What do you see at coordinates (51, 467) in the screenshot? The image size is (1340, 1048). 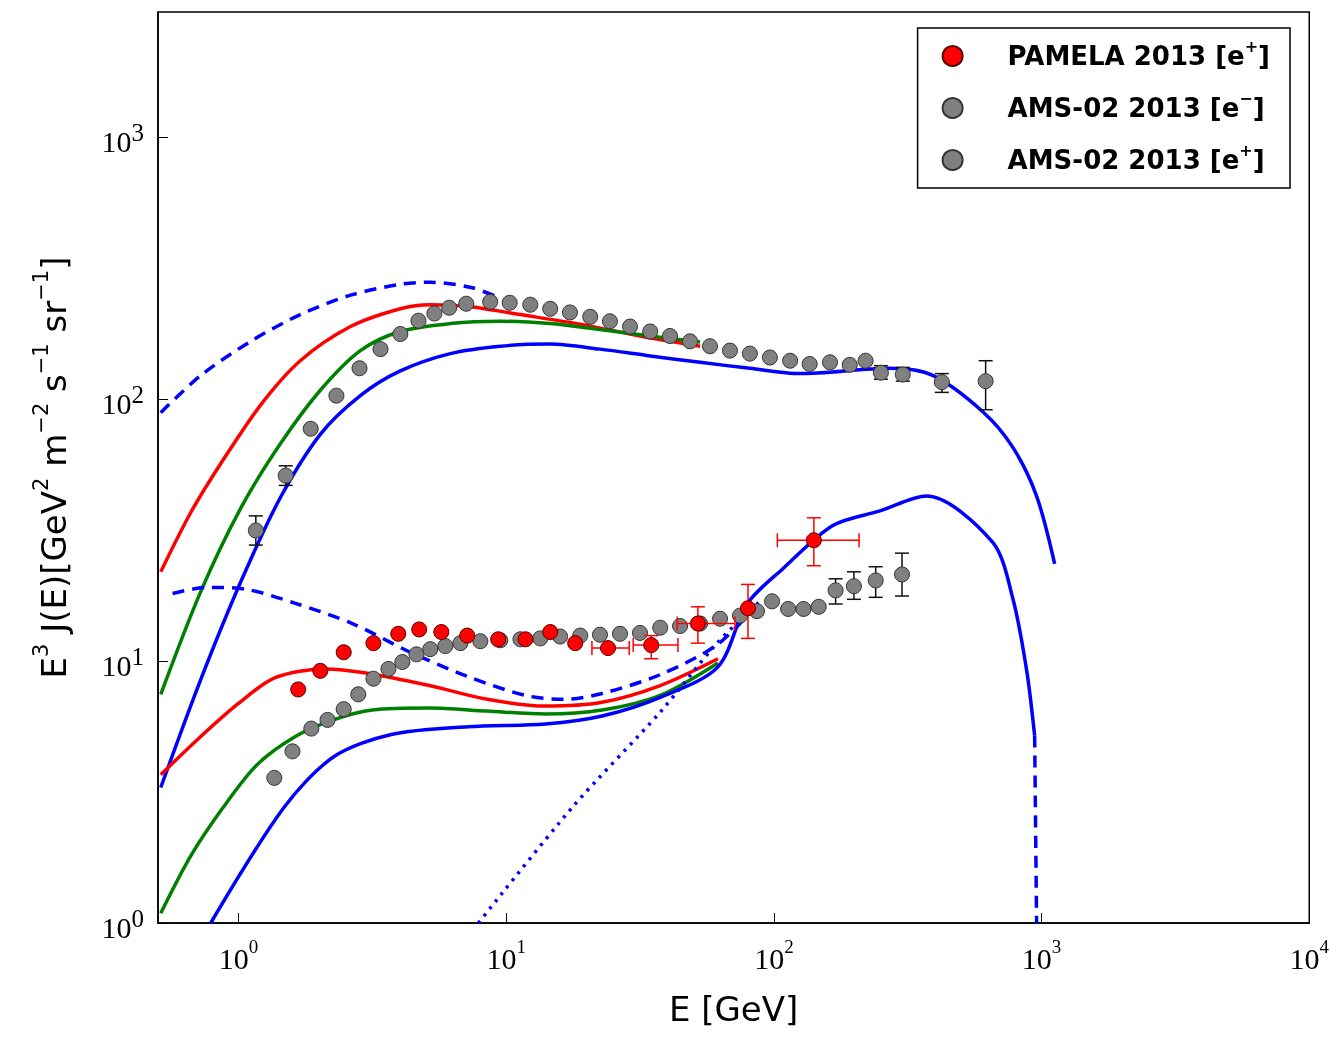 I see `text: E3 J(E)[GeV2 m−2 s−1 sr−1]` at bounding box center [51, 467].